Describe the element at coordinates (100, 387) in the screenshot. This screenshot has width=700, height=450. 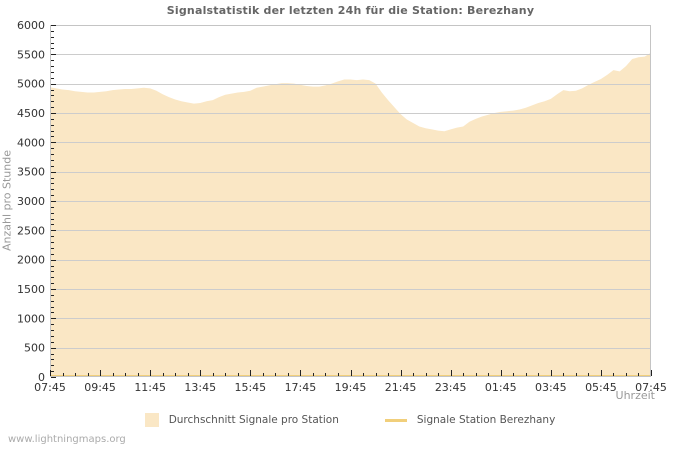
I see `svg-text: 09:45` at that location.